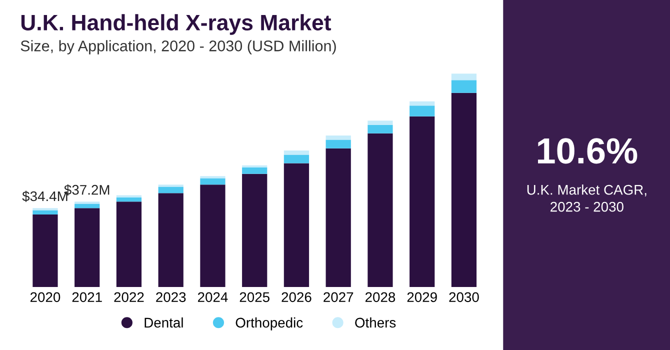 This screenshot has width=670, height=350. What do you see at coordinates (45, 297) in the screenshot?
I see `x-tick-label: 2020` at bounding box center [45, 297].